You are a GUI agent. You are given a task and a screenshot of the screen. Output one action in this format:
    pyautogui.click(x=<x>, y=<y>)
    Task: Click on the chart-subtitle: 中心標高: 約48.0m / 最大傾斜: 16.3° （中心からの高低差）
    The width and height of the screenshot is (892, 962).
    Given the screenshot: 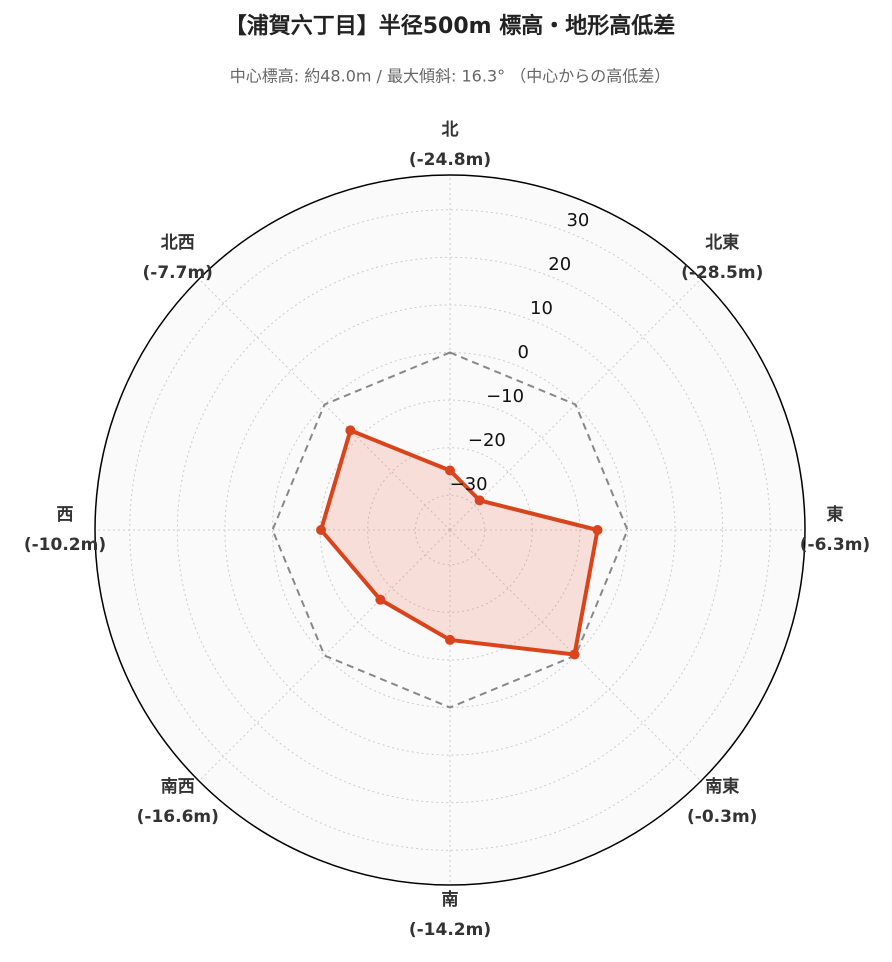 What is the action you would take?
    pyautogui.click(x=450, y=76)
    